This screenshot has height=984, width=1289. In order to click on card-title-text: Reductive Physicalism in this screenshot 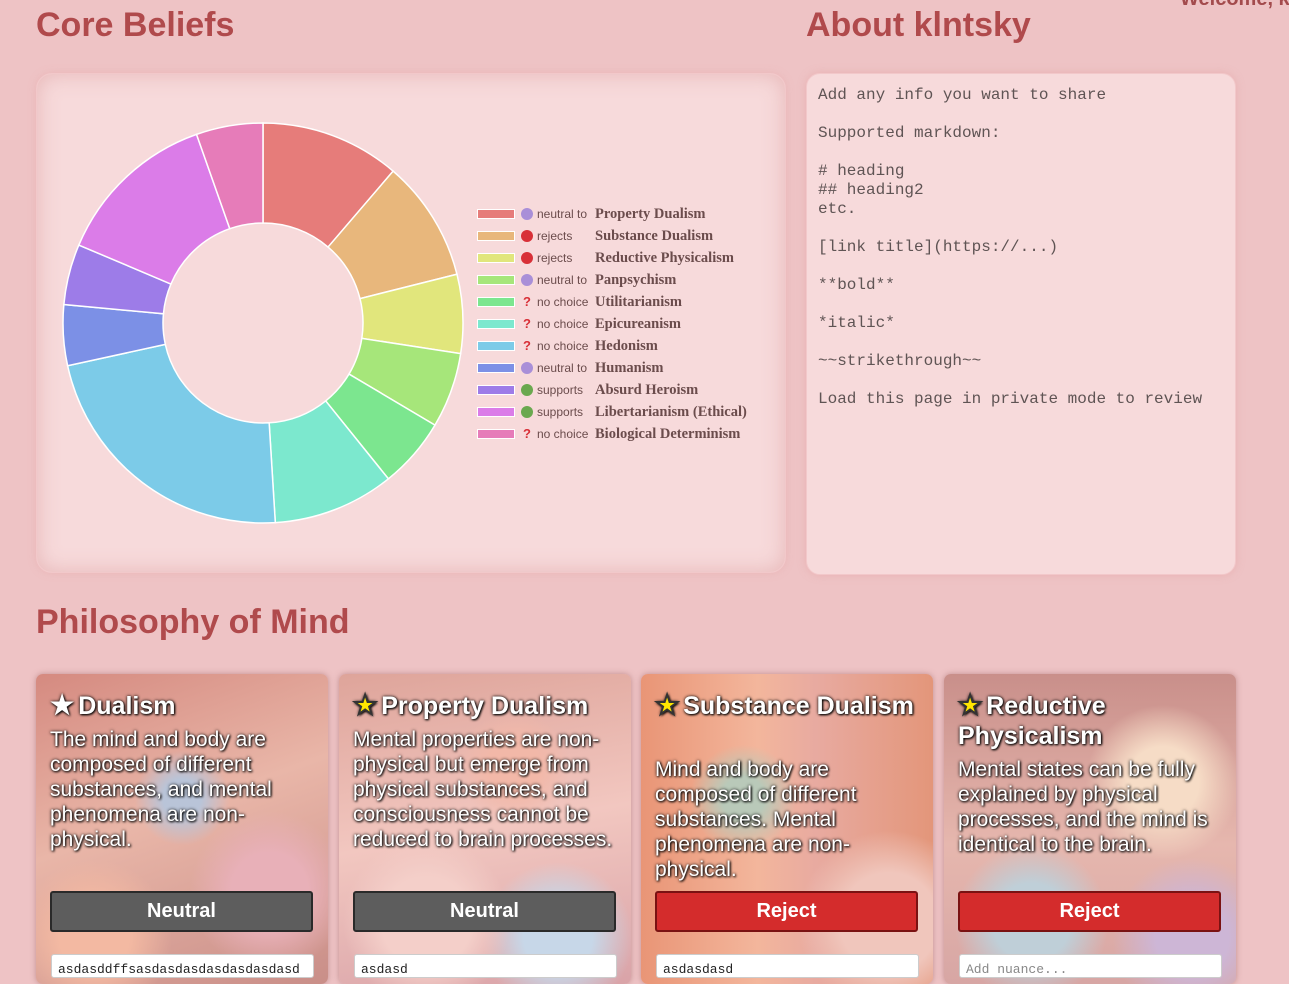, I will do `click(1032, 721)`.